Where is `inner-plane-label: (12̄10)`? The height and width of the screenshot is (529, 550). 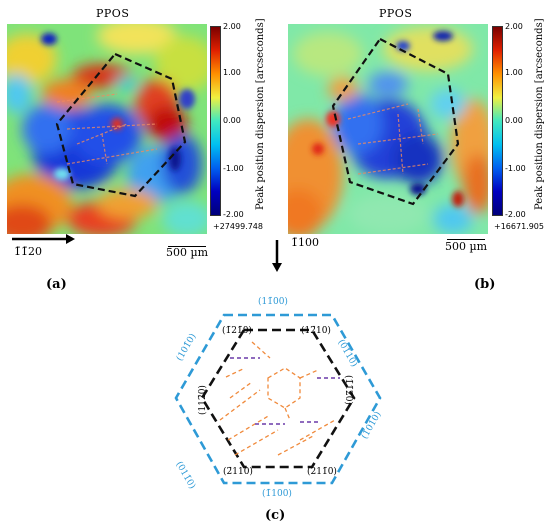
inner-plane-label: (12̄10) is located at coordinates (316, 331).